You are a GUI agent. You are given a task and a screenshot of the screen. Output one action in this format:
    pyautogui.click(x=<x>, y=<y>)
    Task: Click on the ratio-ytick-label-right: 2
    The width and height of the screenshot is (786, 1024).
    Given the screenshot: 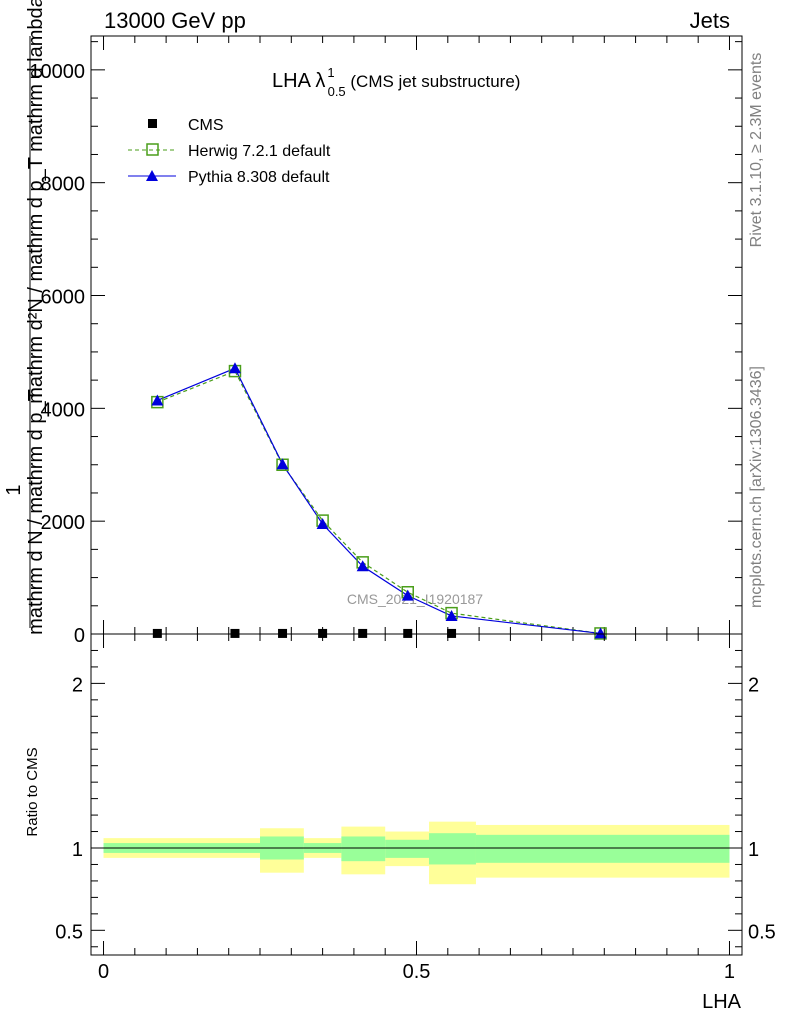 What is the action you would take?
    pyautogui.click(x=753, y=685)
    